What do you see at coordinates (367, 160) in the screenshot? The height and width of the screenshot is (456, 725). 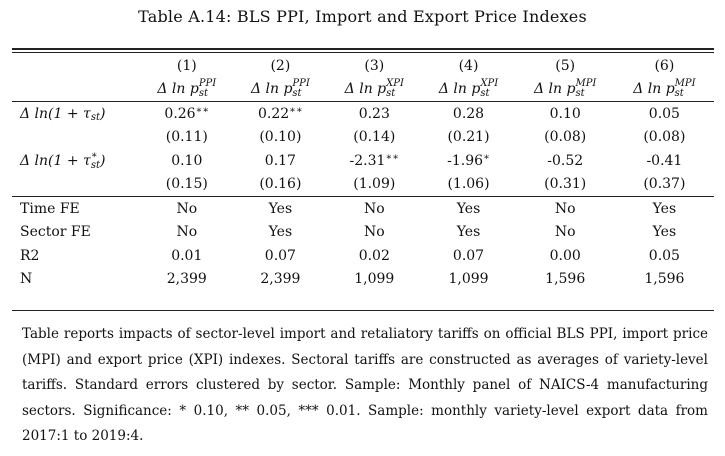 I see `coefficient-value: -2.31` at bounding box center [367, 160].